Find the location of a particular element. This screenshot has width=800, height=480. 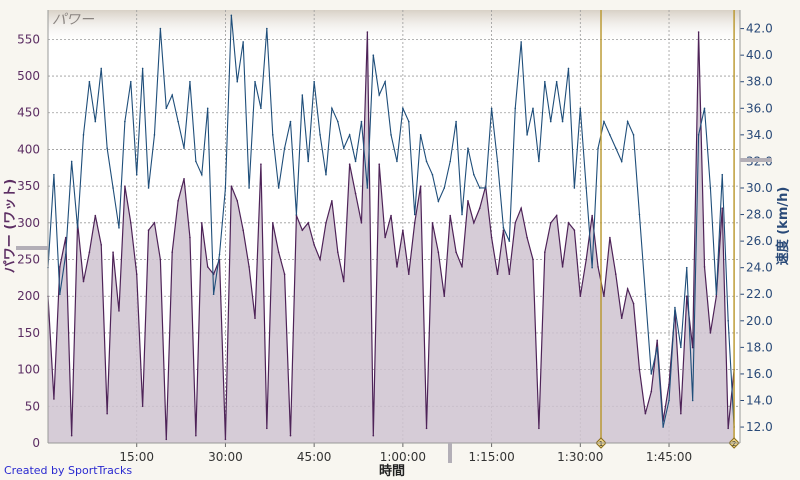

right-tick-label: 38.0 is located at coordinates (759, 82).